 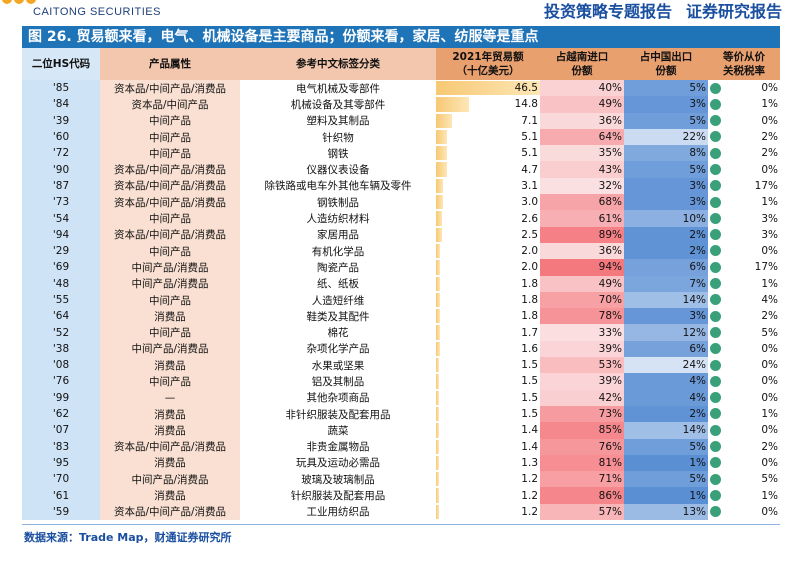 What do you see at coordinates (401, 495) in the screenshot?
I see `table-row: '61 消费品 针织服装及配套用品 1.2 86% 1% 1%` at bounding box center [401, 495].